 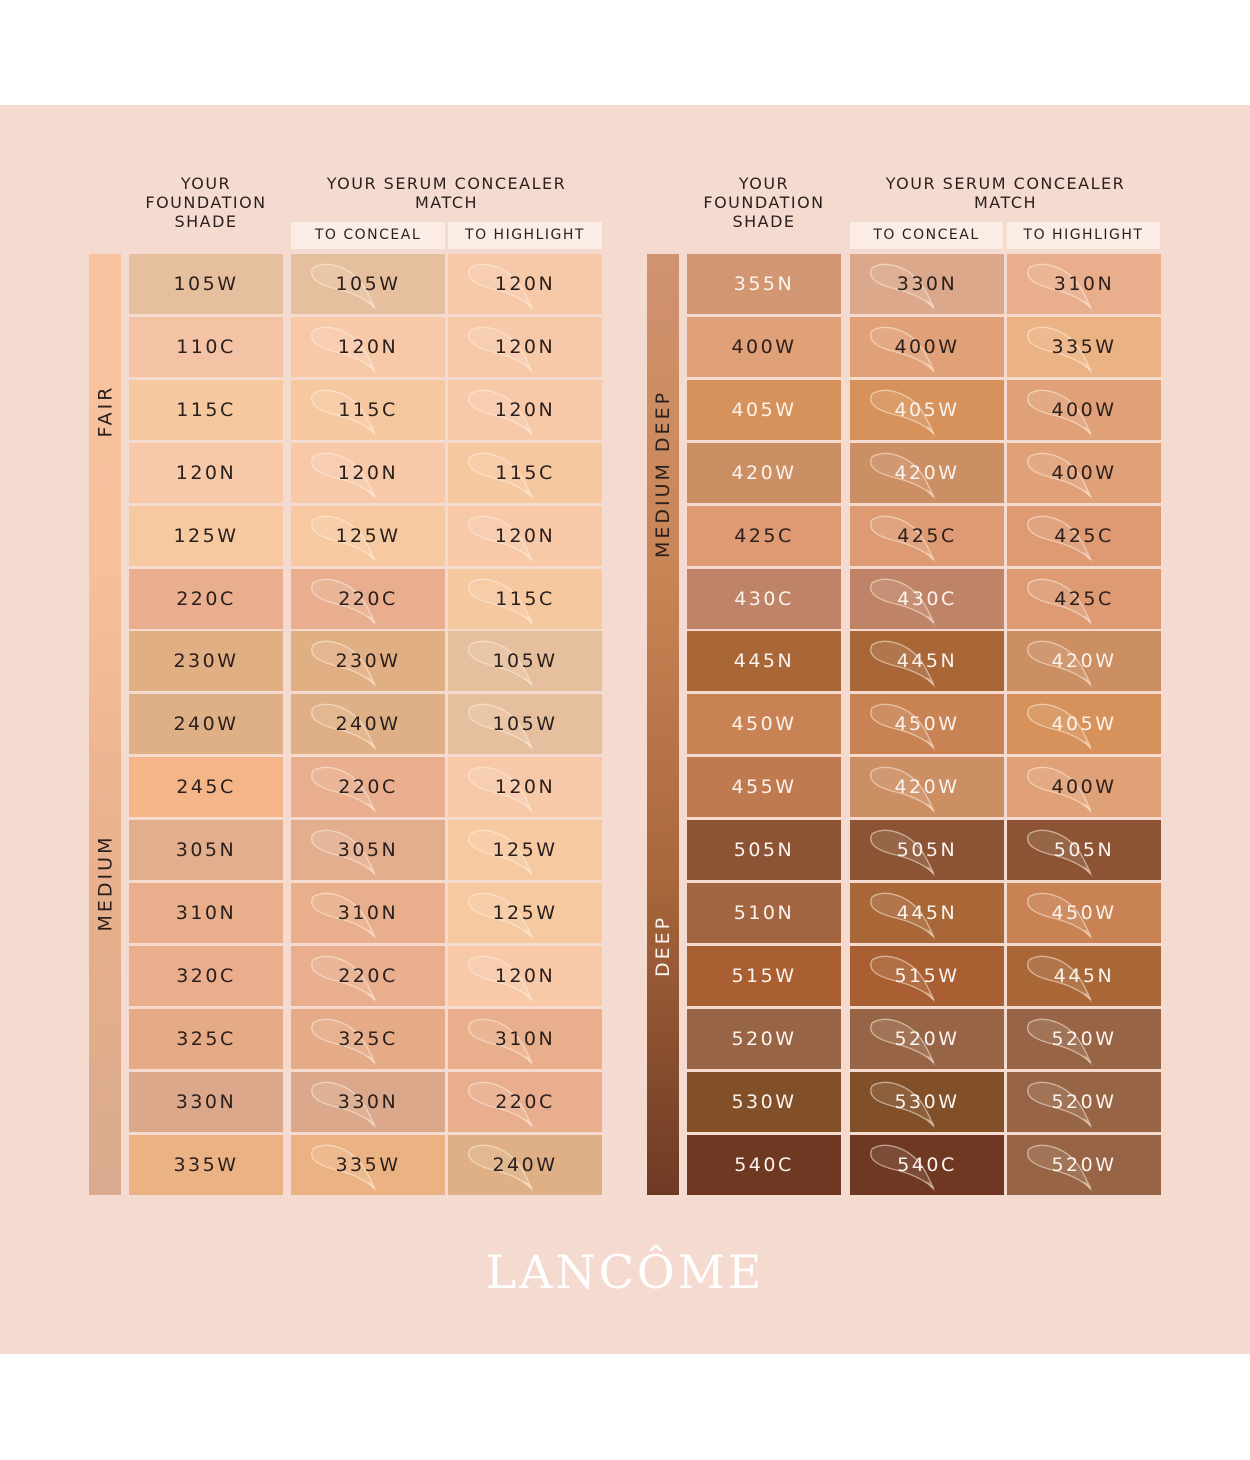 I want to click on shade-code: 530W, so click(x=764, y=1101).